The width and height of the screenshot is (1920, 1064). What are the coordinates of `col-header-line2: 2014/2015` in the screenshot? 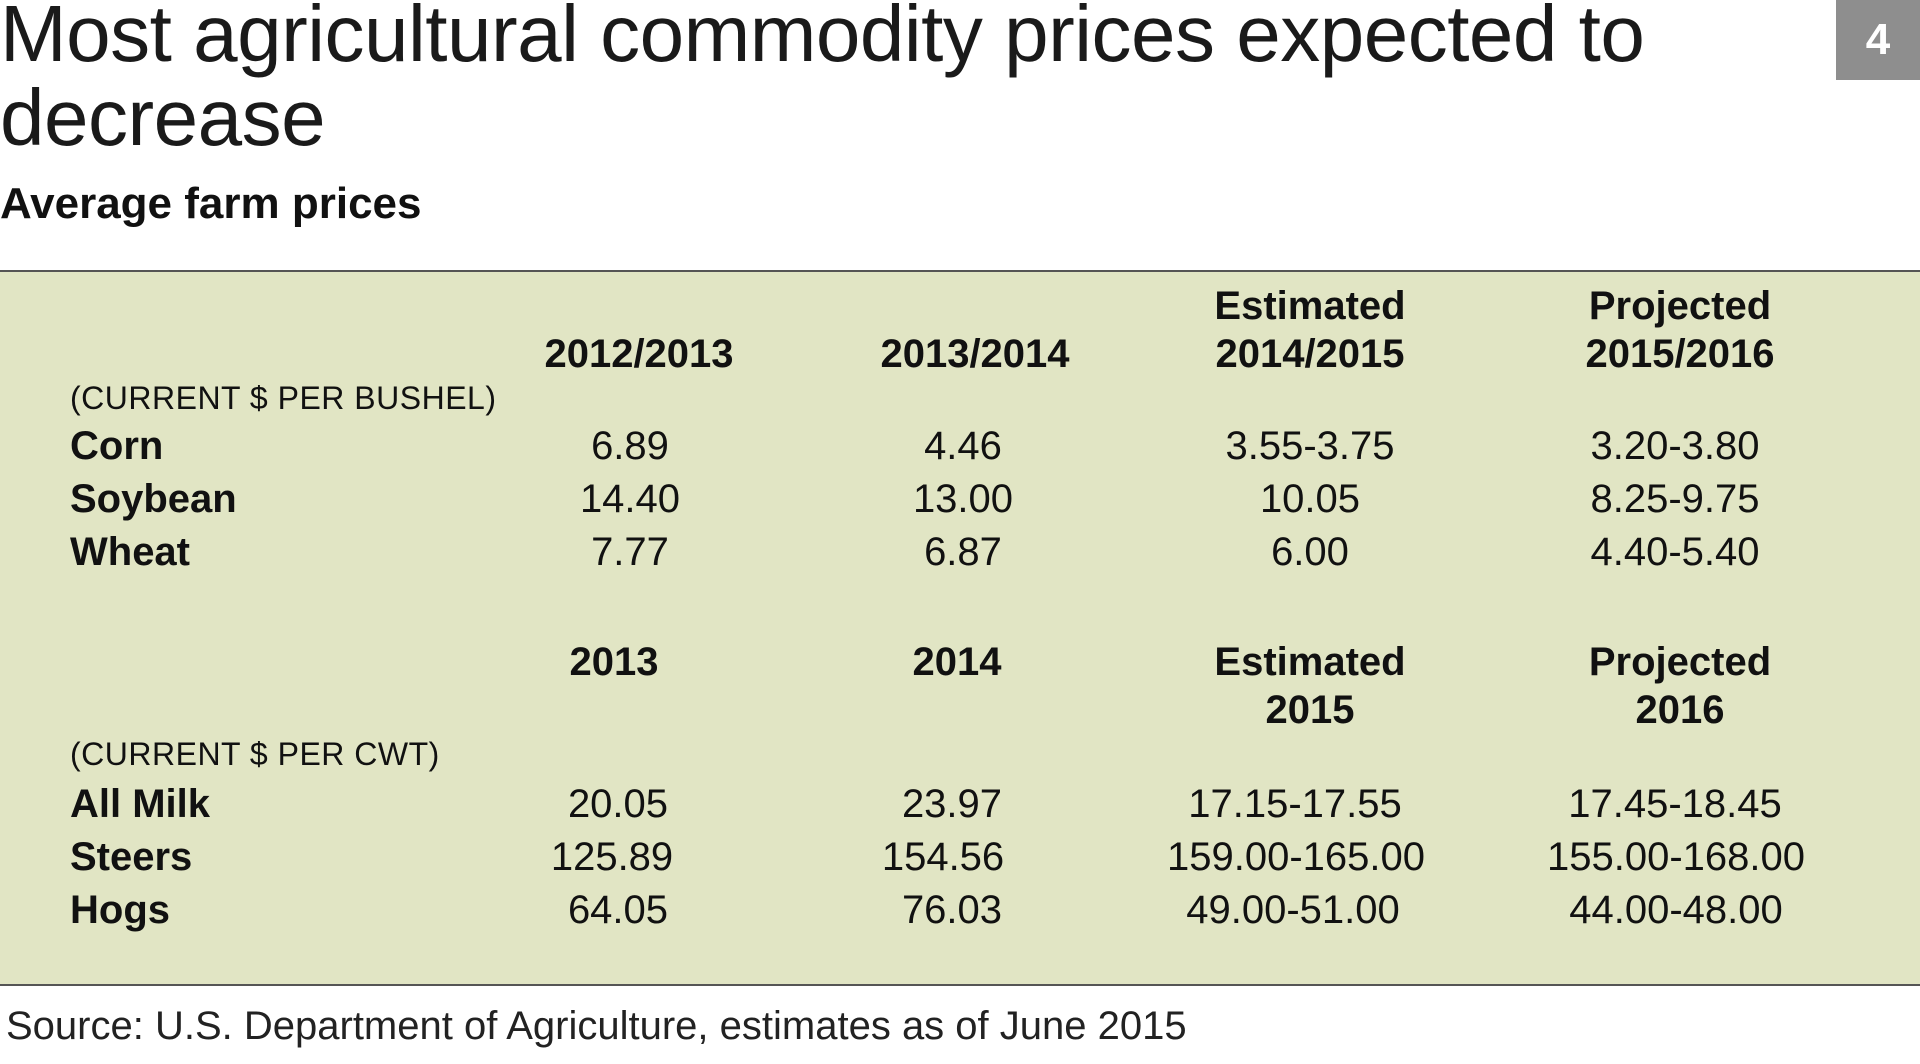 It's located at (1310, 354).